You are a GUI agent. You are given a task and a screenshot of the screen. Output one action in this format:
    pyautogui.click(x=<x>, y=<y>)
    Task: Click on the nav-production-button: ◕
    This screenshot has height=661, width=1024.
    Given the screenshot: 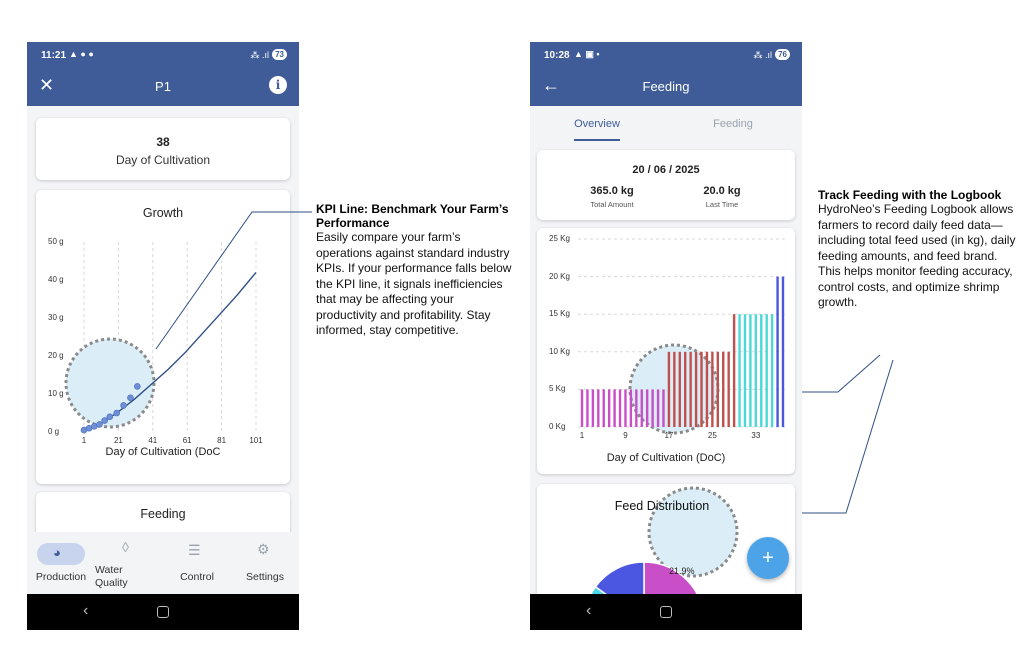 What is the action you would take?
    pyautogui.click(x=61, y=554)
    